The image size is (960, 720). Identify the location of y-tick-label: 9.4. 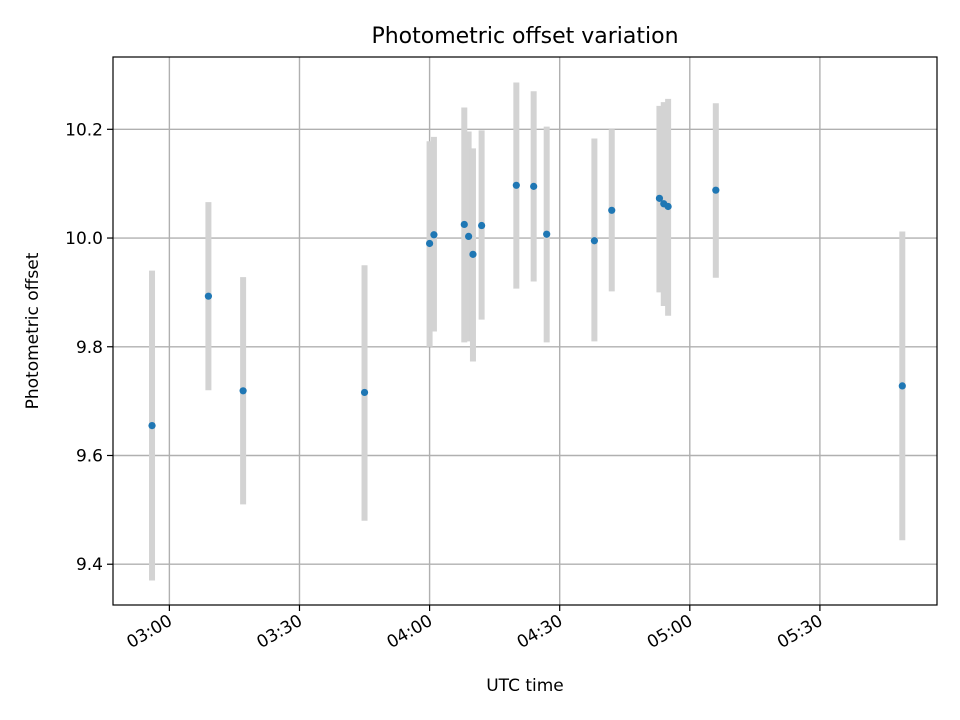
(89, 565).